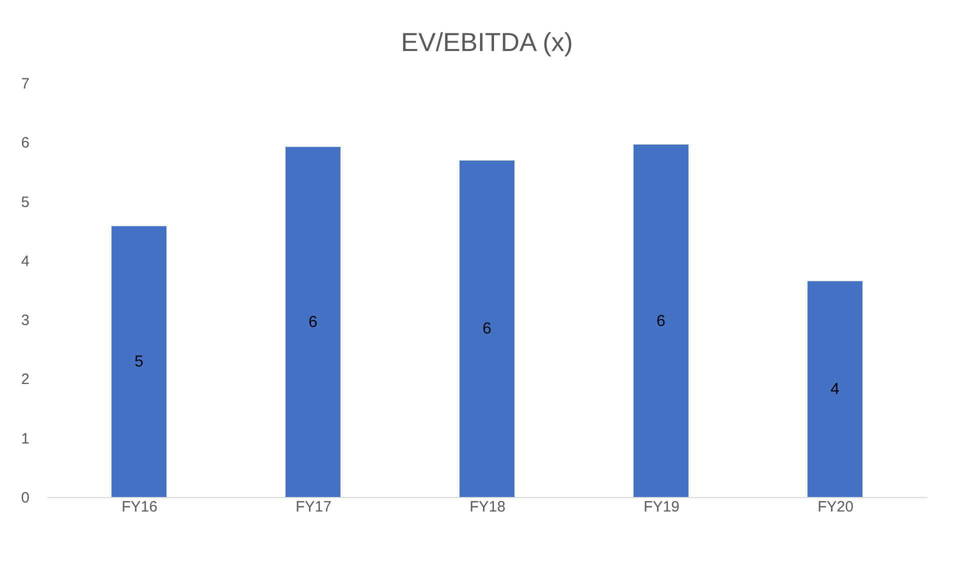 The width and height of the screenshot is (964, 586). I want to click on x-tick-label: FY17, so click(314, 507).